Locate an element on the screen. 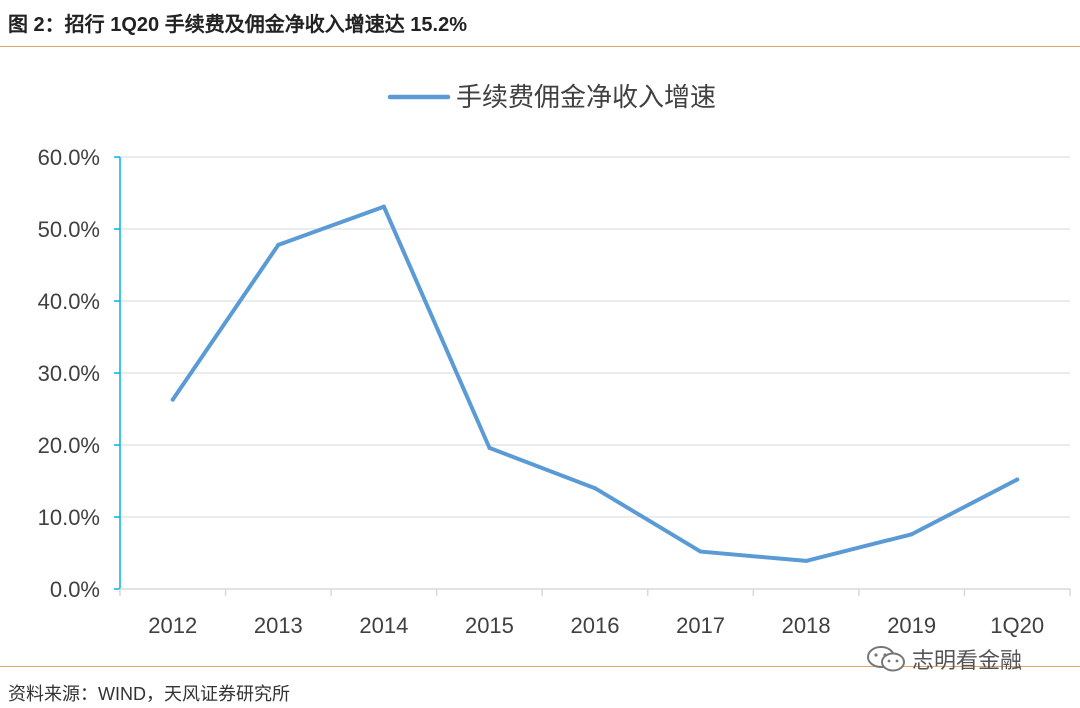  x-tick-label: 2018 is located at coordinates (806, 625).